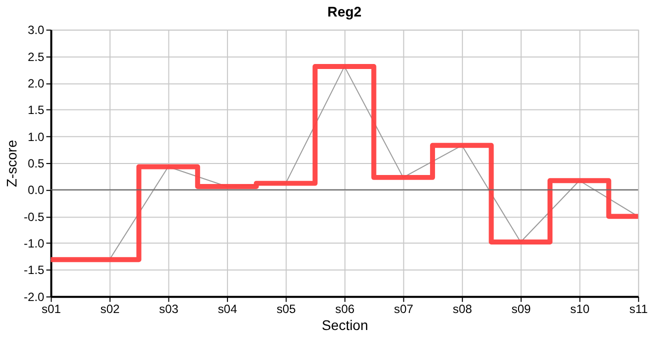 Image resolution: width=660 pixels, height=360 pixels. What do you see at coordinates (344, 12) in the screenshot?
I see `chart-title: Reg2` at bounding box center [344, 12].